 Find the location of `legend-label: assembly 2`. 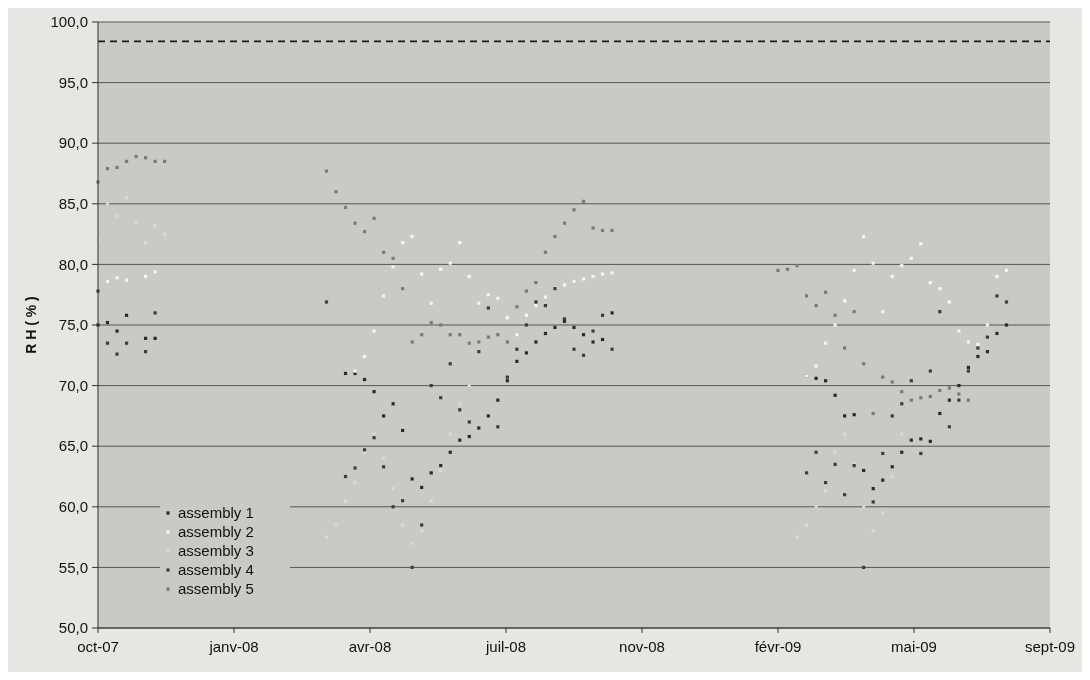

legend-label: assembly 2 is located at coordinates (216, 532).